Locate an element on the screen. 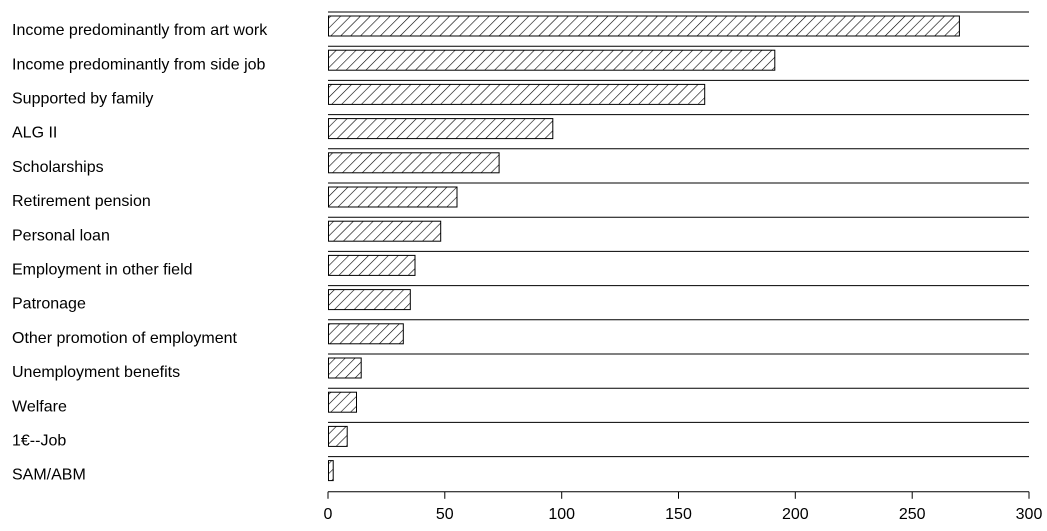  x-tick-label: 250 is located at coordinates (912, 514).